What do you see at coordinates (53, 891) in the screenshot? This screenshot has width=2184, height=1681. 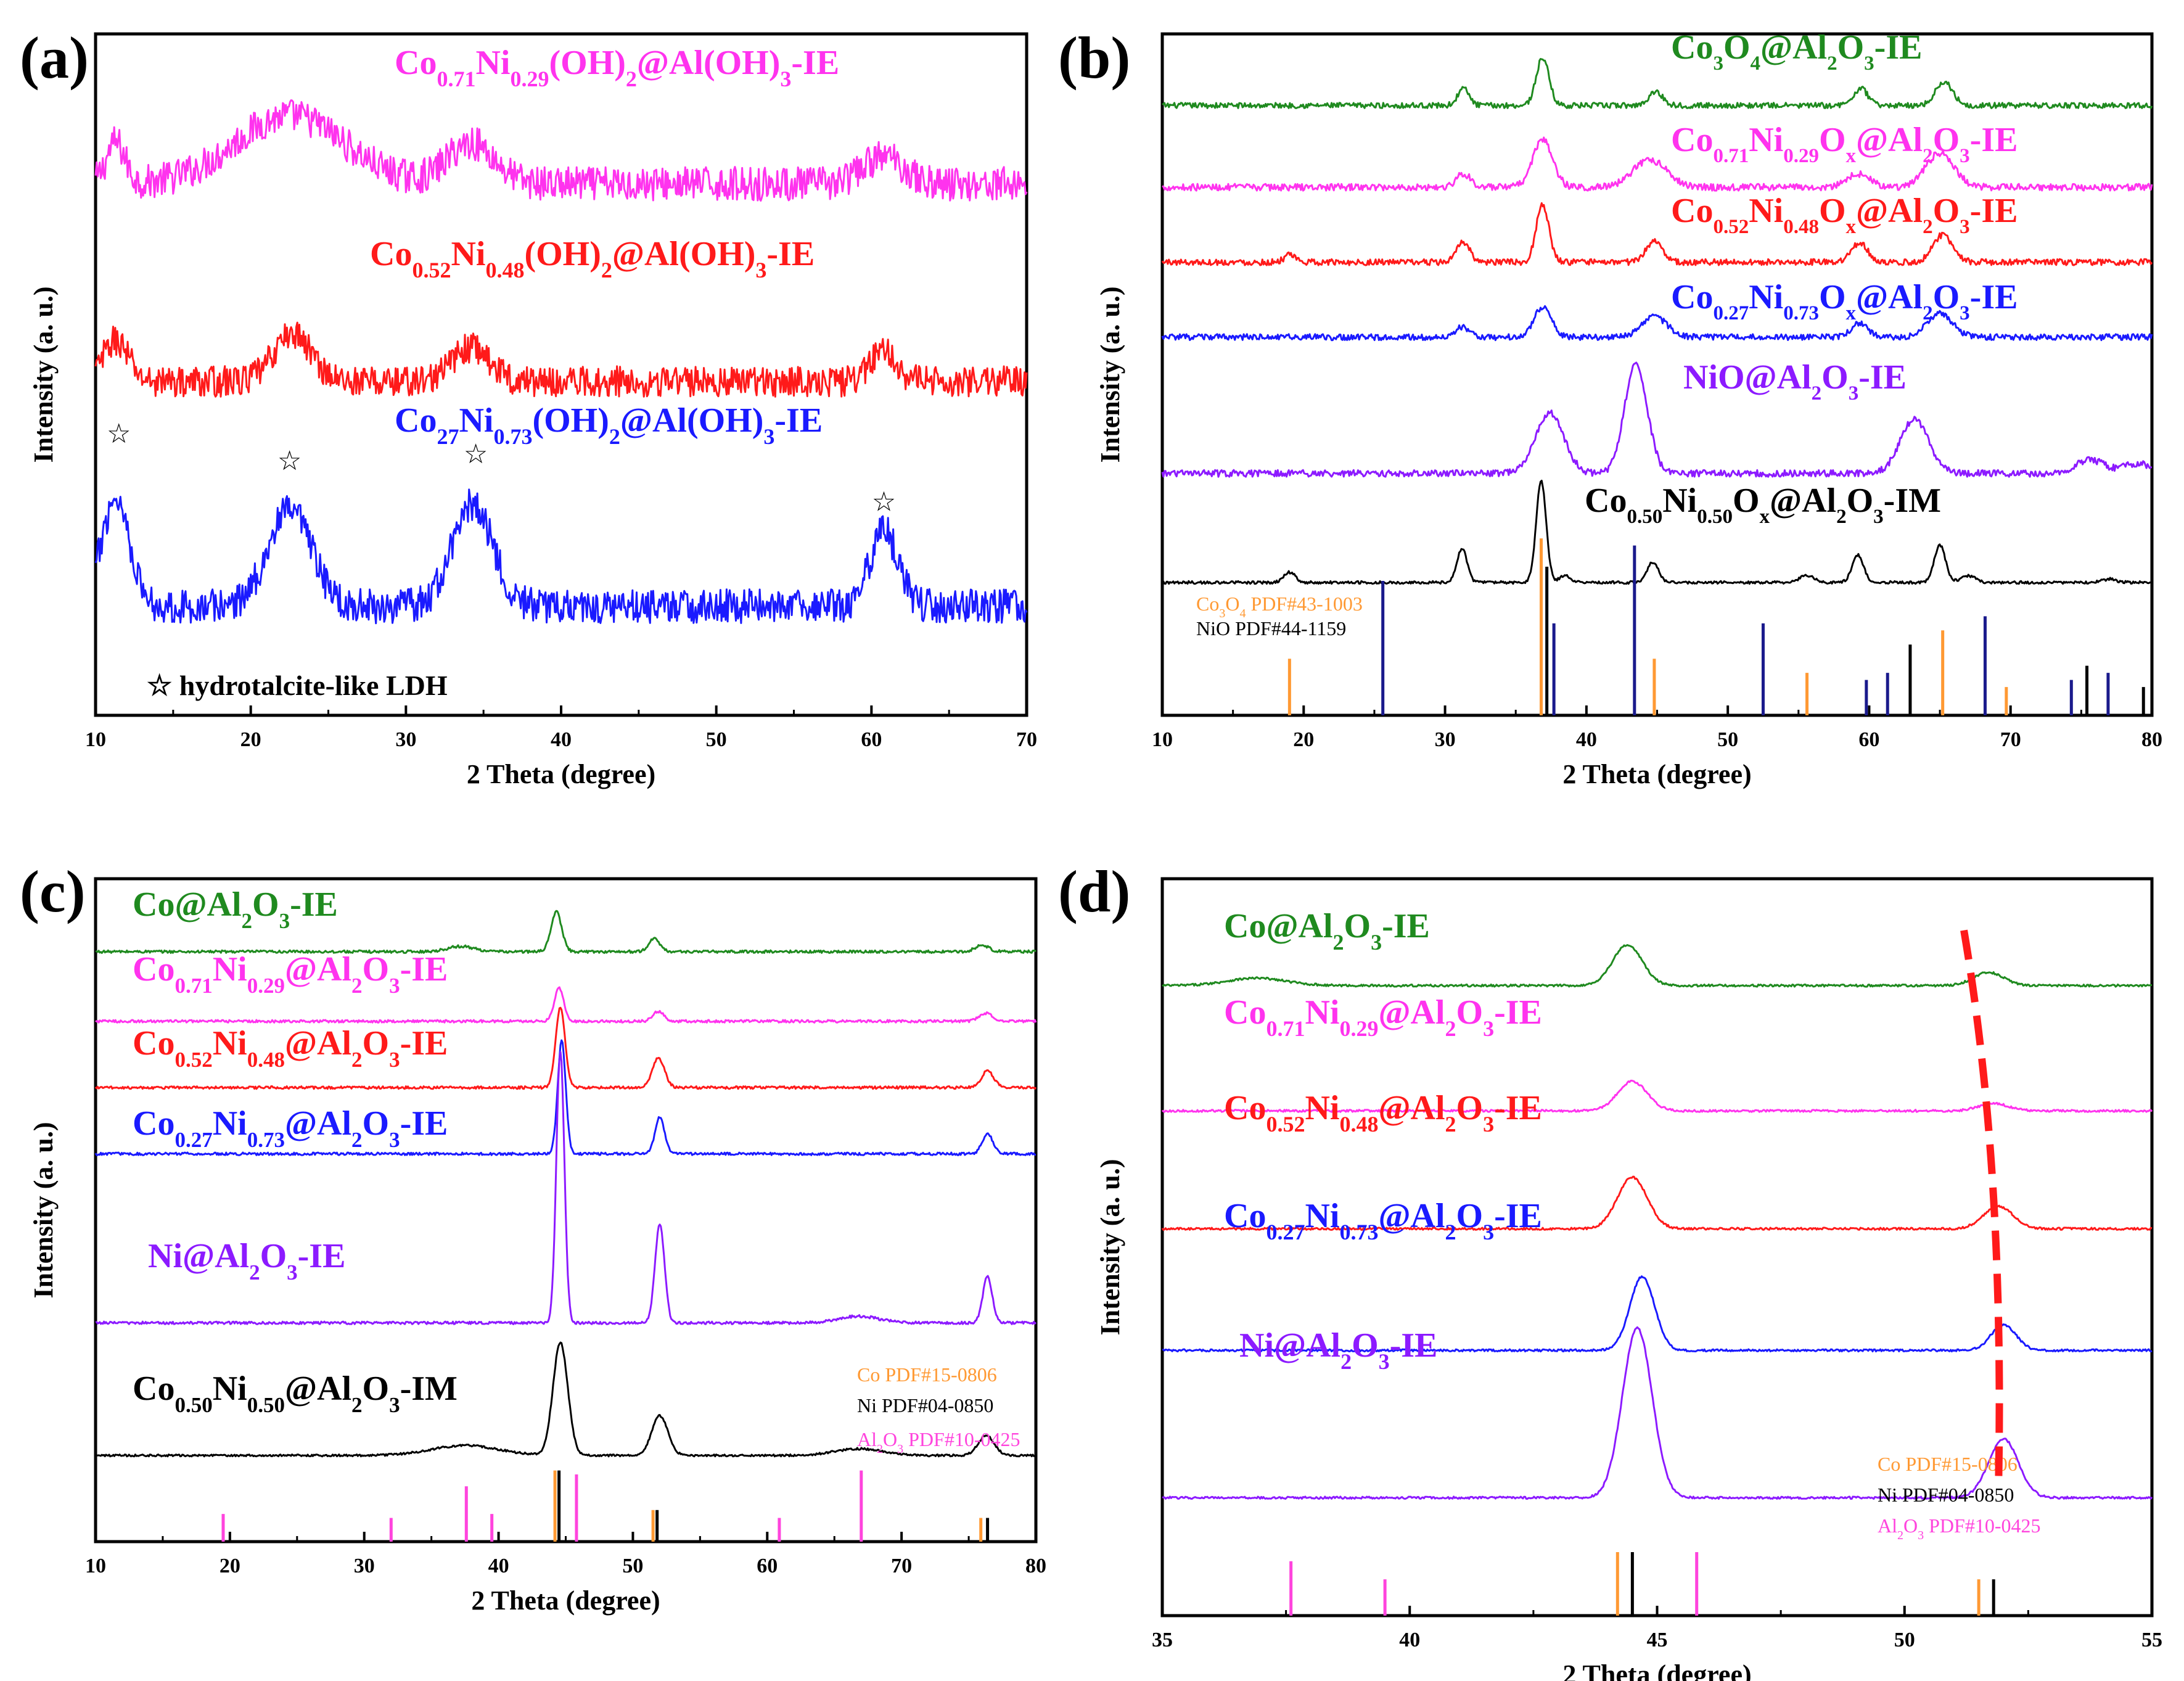 I see `panel-label-c: (c)` at bounding box center [53, 891].